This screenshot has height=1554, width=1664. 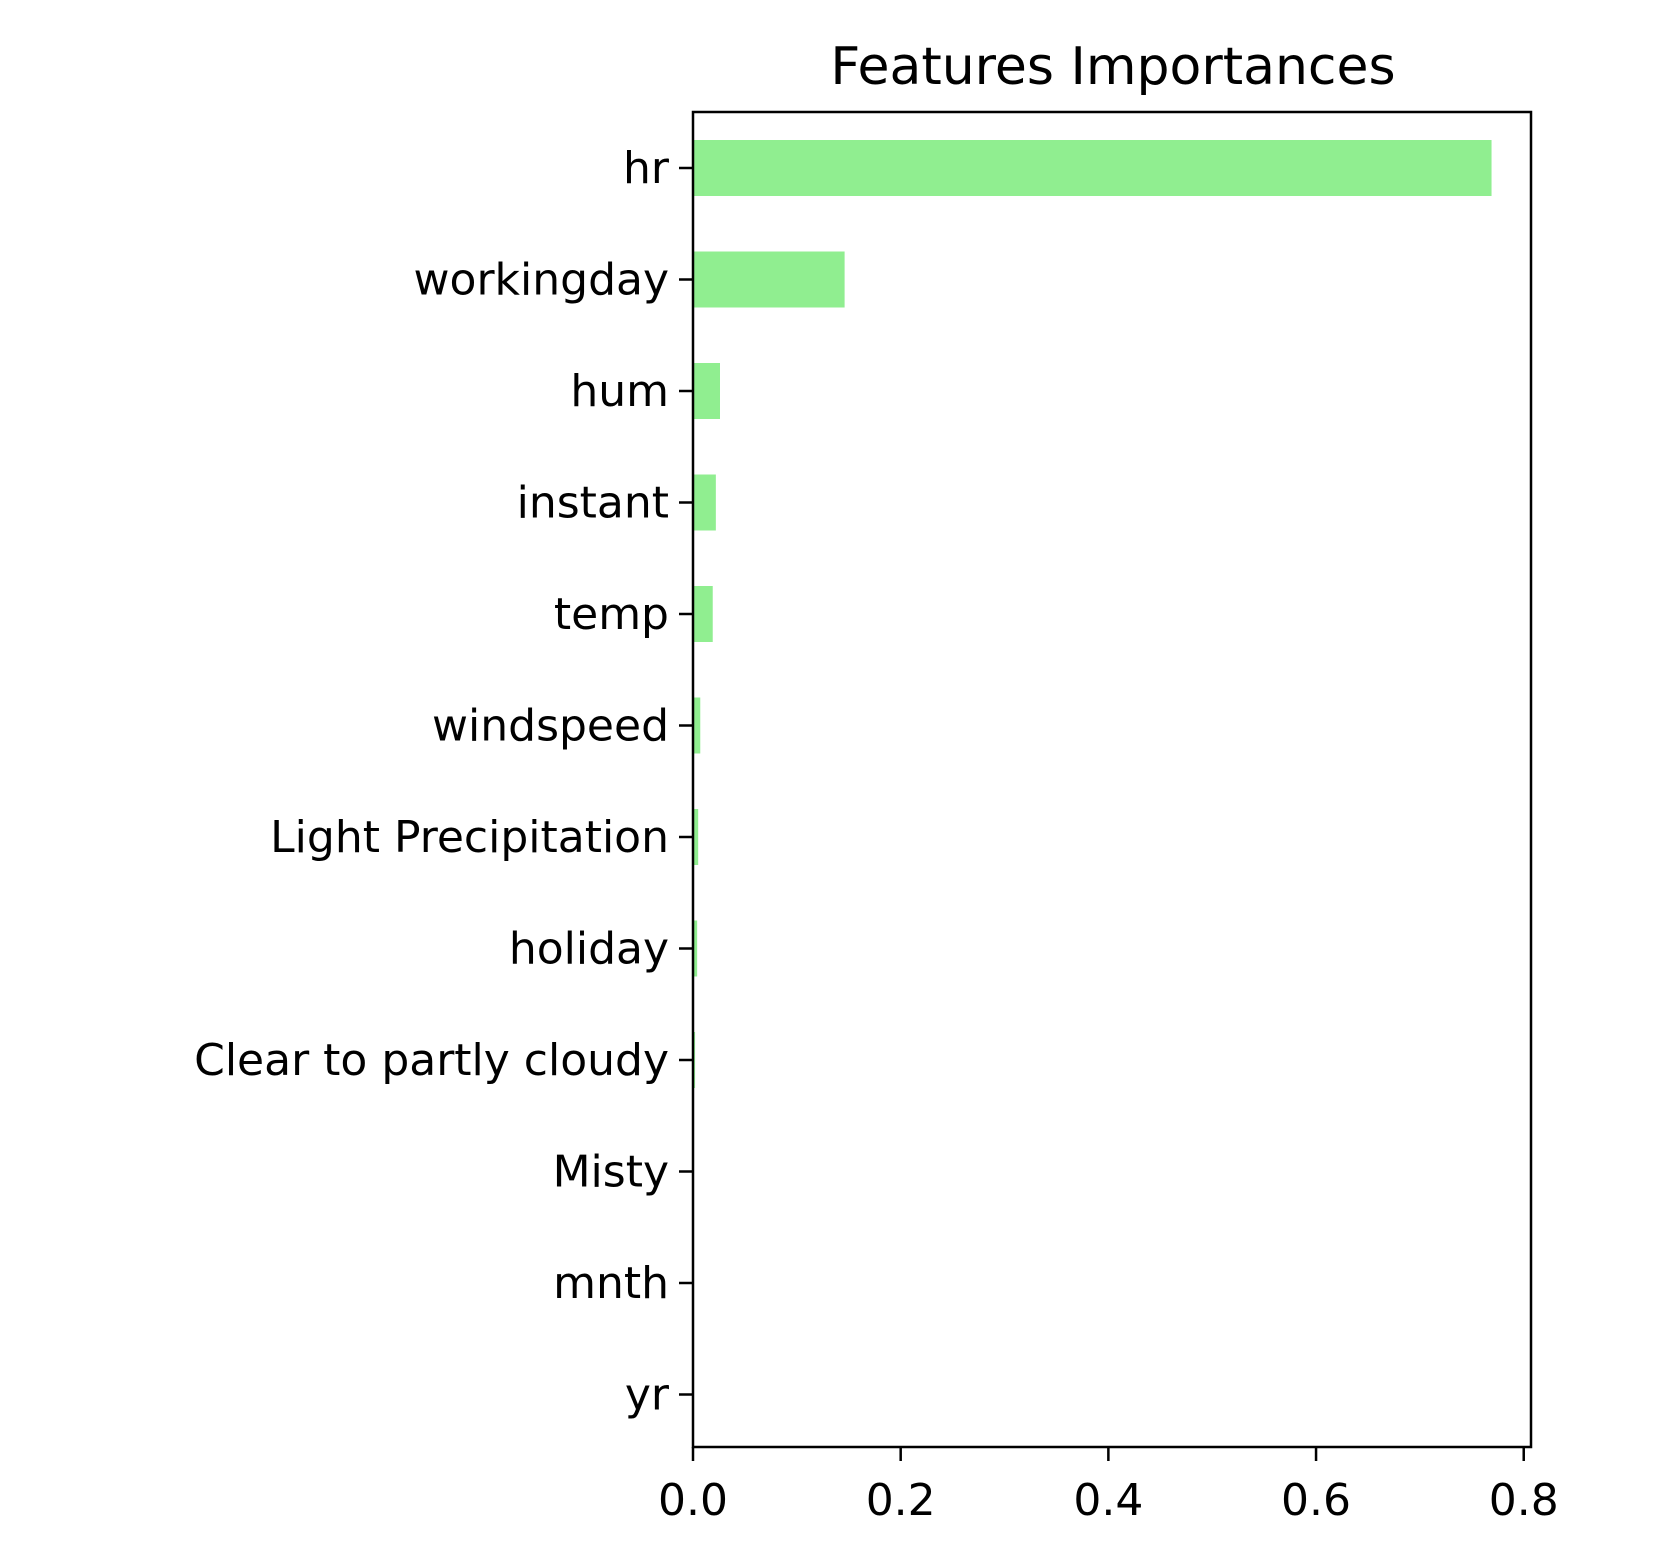 What do you see at coordinates (1316, 1500) in the screenshot?
I see `x-tick-label: 0.6` at bounding box center [1316, 1500].